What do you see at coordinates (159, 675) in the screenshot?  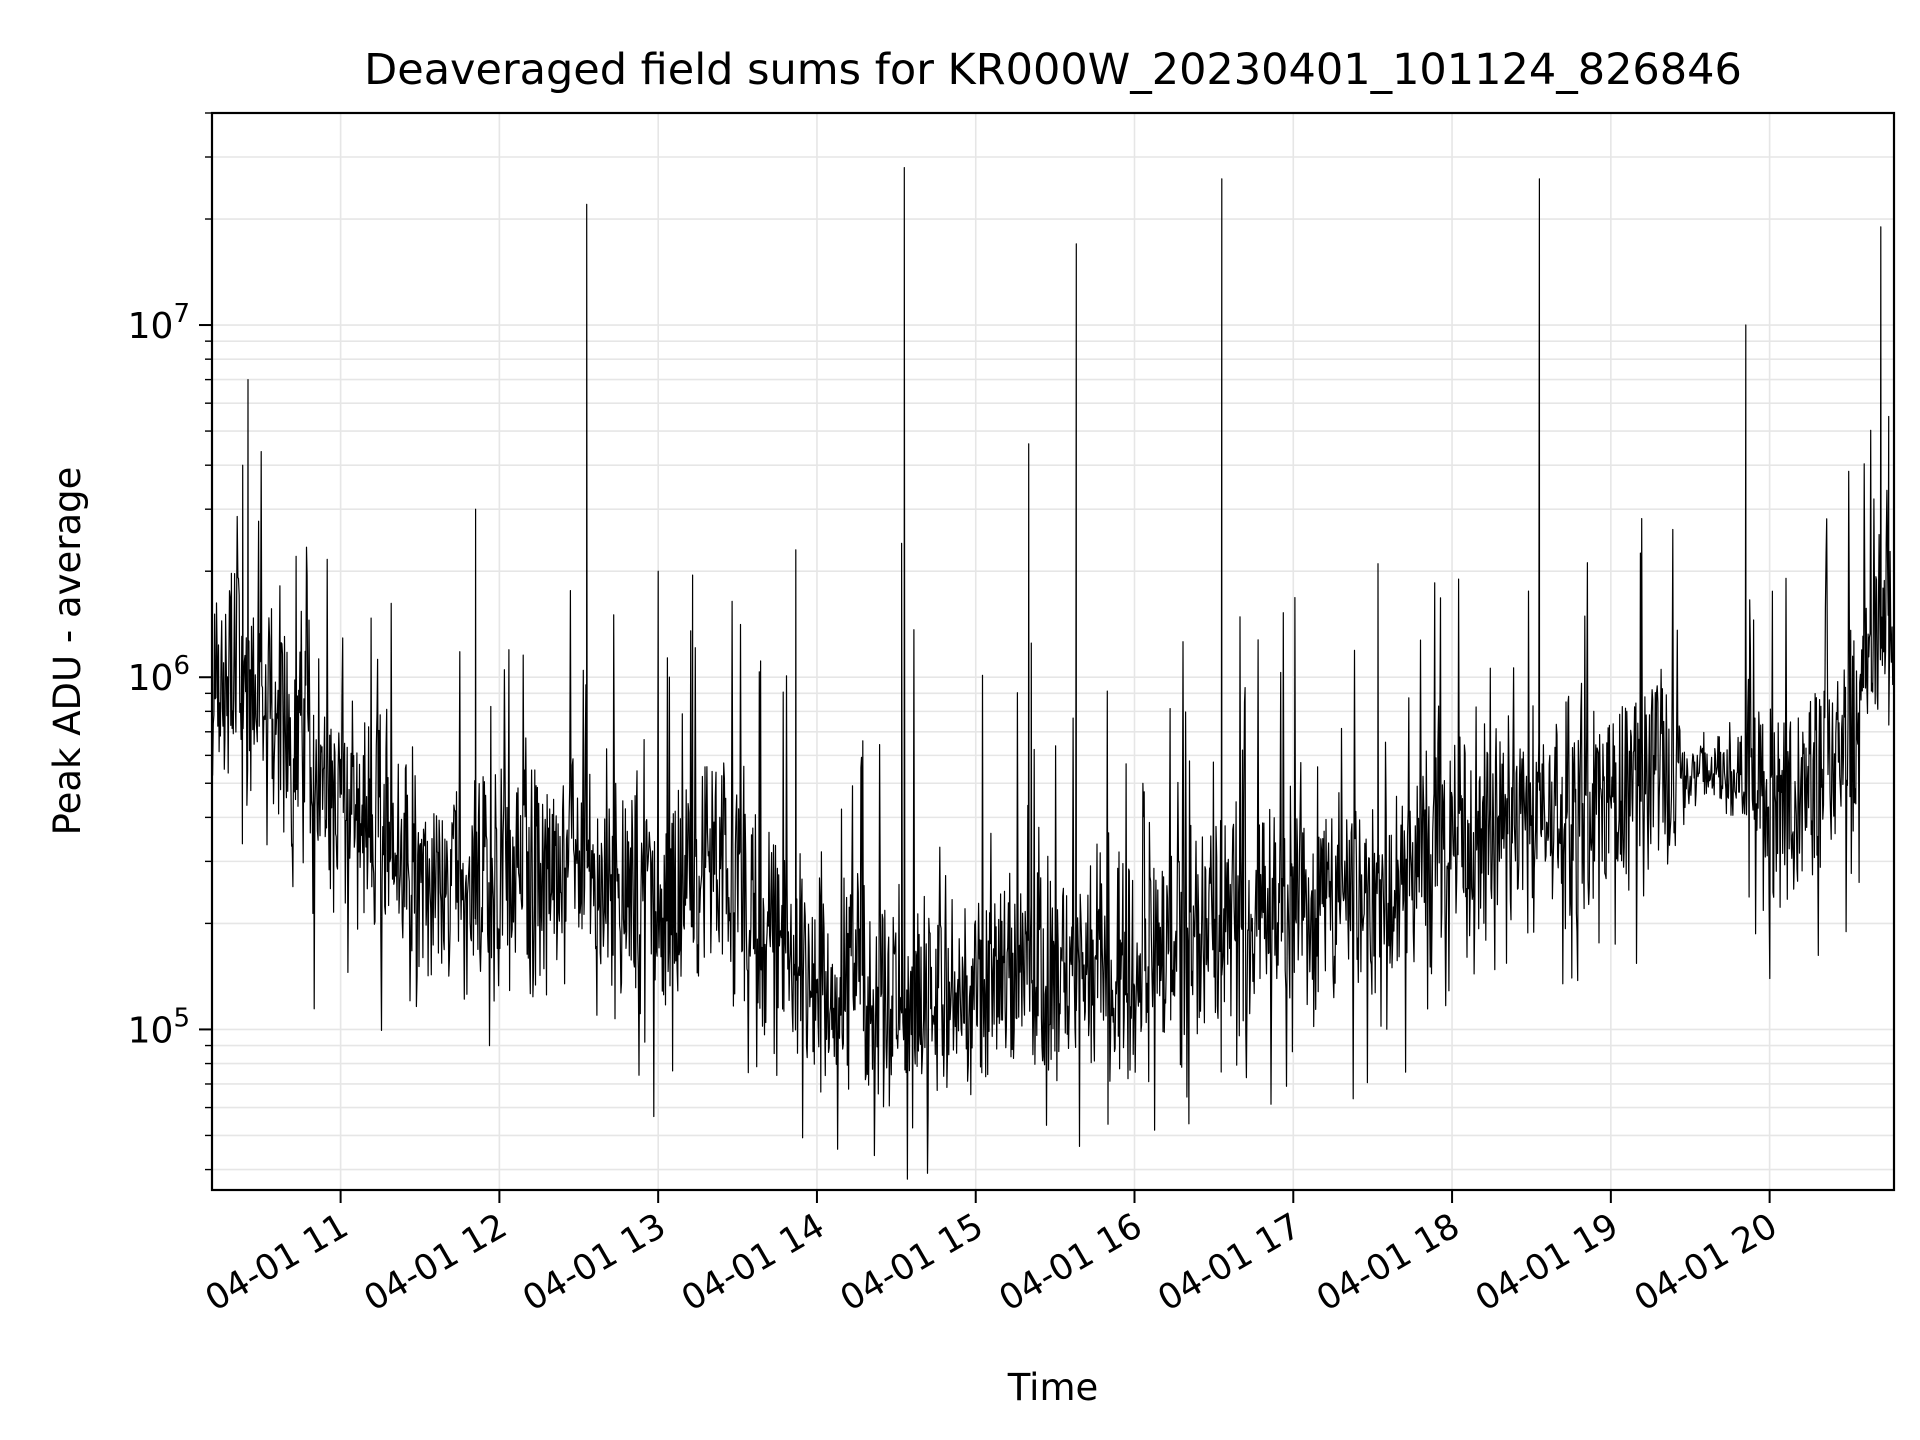 I see `y-tick-label: 10⁶` at bounding box center [159, 675].